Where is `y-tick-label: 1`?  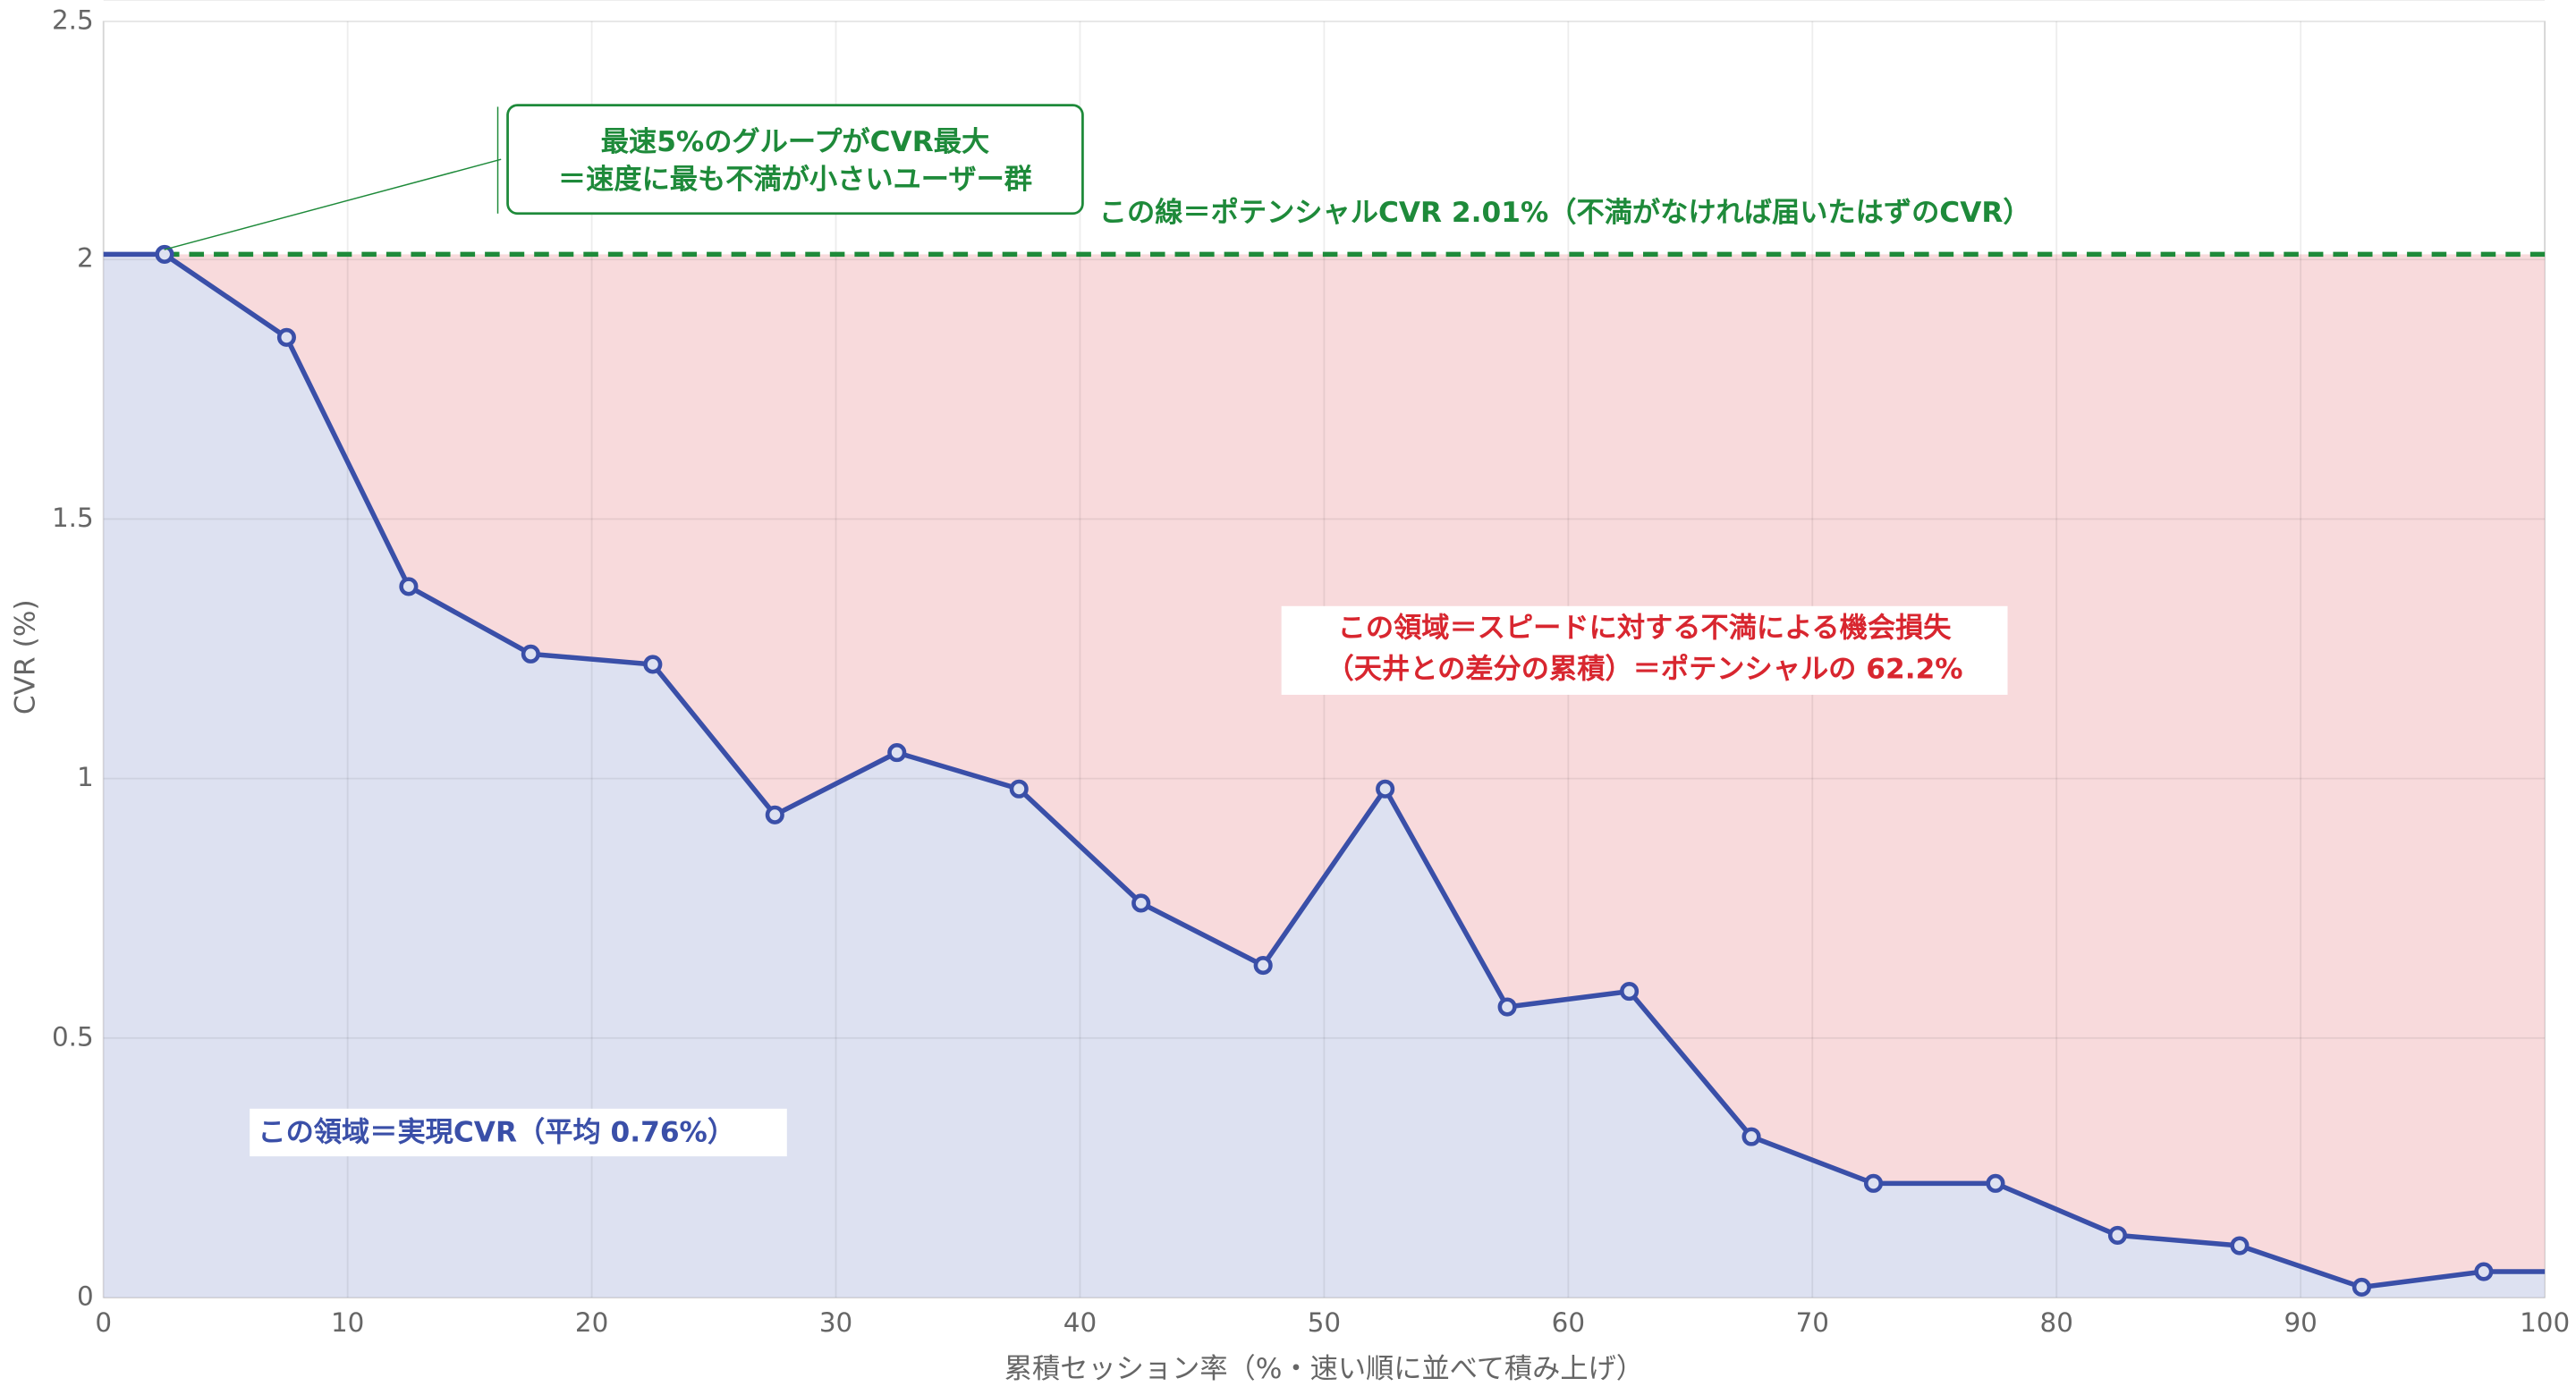
y-tick-label: 1 is located at coordinates (85, 777).